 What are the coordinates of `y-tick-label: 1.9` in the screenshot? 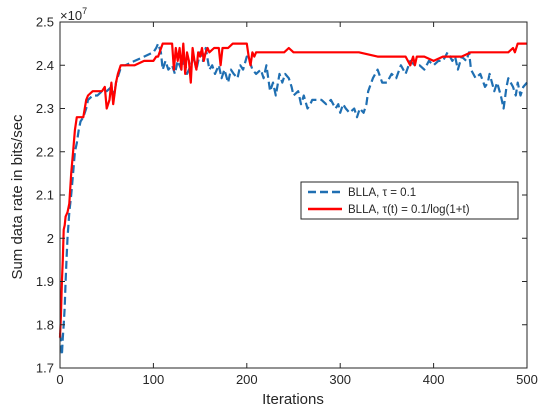 It's located at (45, 281).